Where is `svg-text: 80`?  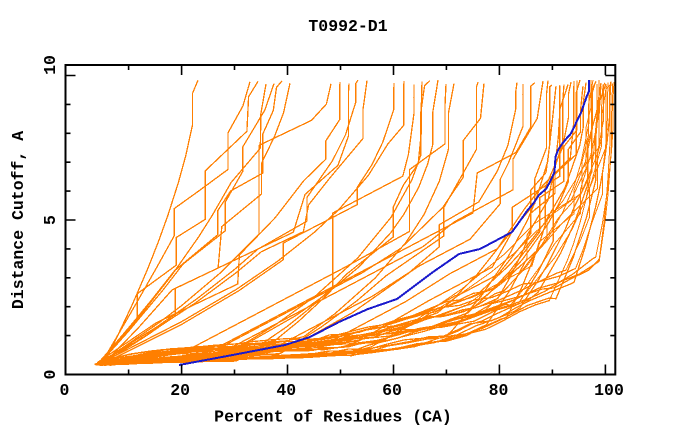 svg-text: 80 is located at coordinates (499, 390).